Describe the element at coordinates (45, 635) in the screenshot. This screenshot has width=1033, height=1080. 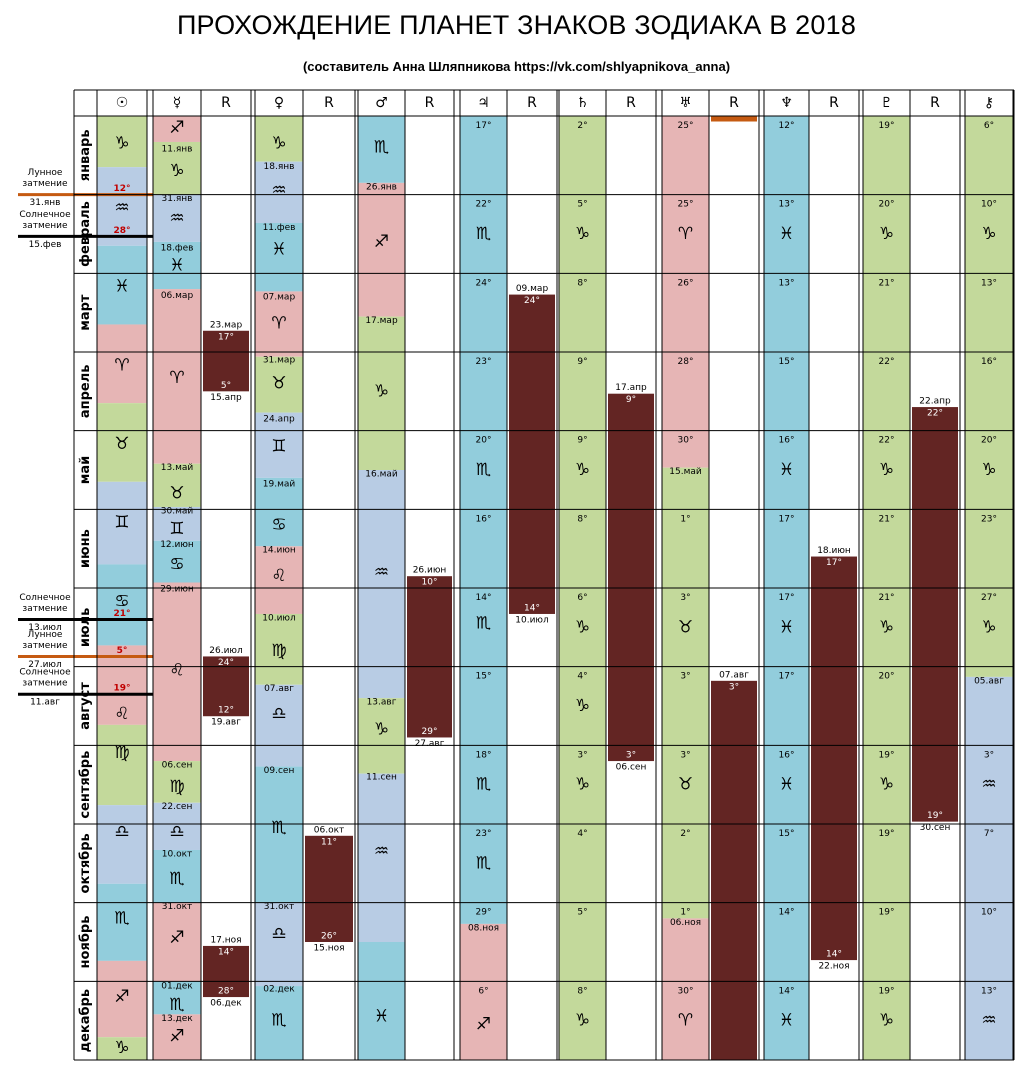
I see `eclipse-label: Лунное` at that location.